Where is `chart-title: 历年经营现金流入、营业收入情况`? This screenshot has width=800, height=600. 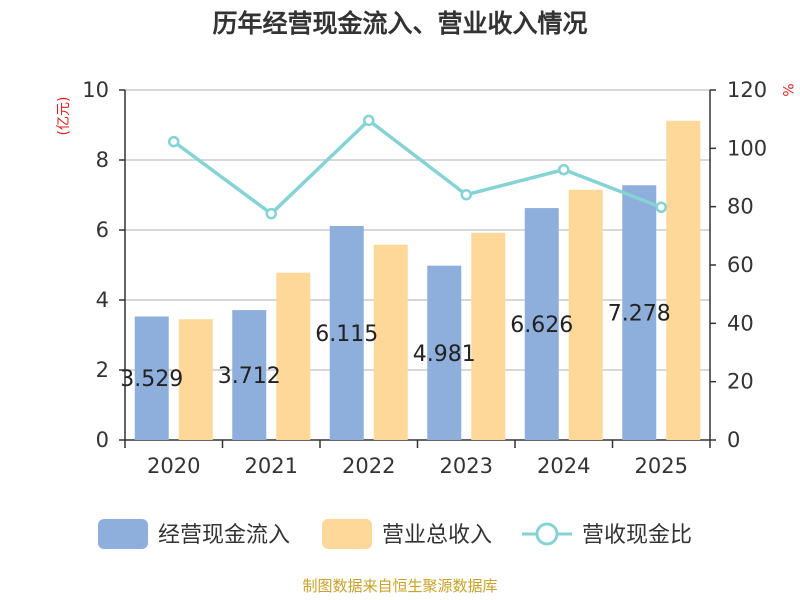 chart-title: 历年经营现金流入、营业收入情况 is located at coordinates (399, 23).